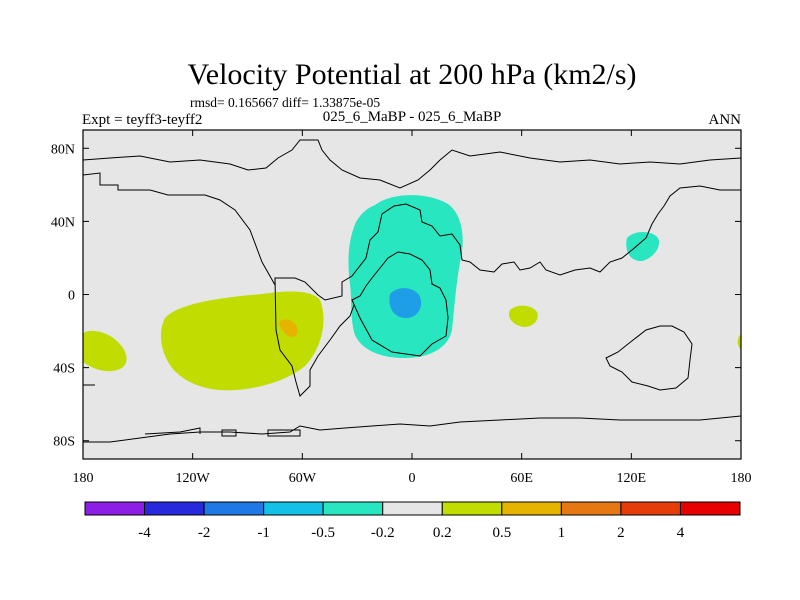 The image size is (800, 600). What do you see at coordinates (71, 296) in the screenshot?
I see `y-tick-label: 0` at bounding box center [71, 296].